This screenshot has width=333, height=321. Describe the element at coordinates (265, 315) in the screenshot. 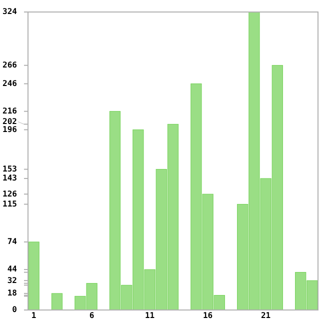

I see `x-tick-label: 21` at that location.